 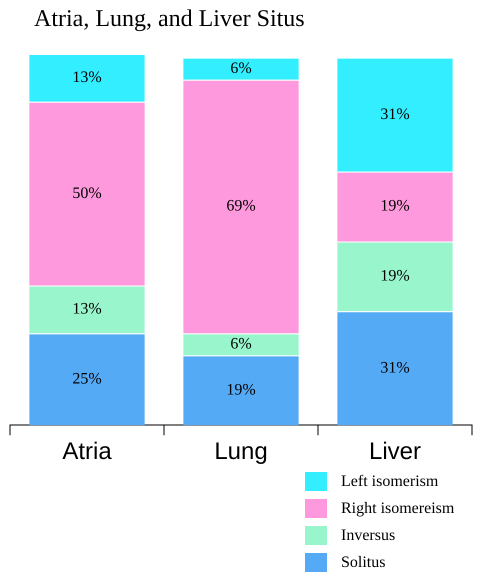 What do you see at coordinates (241, 452) in the screenshot?
I see `x-tick-label: Lung` at bounding box center [241, 452].